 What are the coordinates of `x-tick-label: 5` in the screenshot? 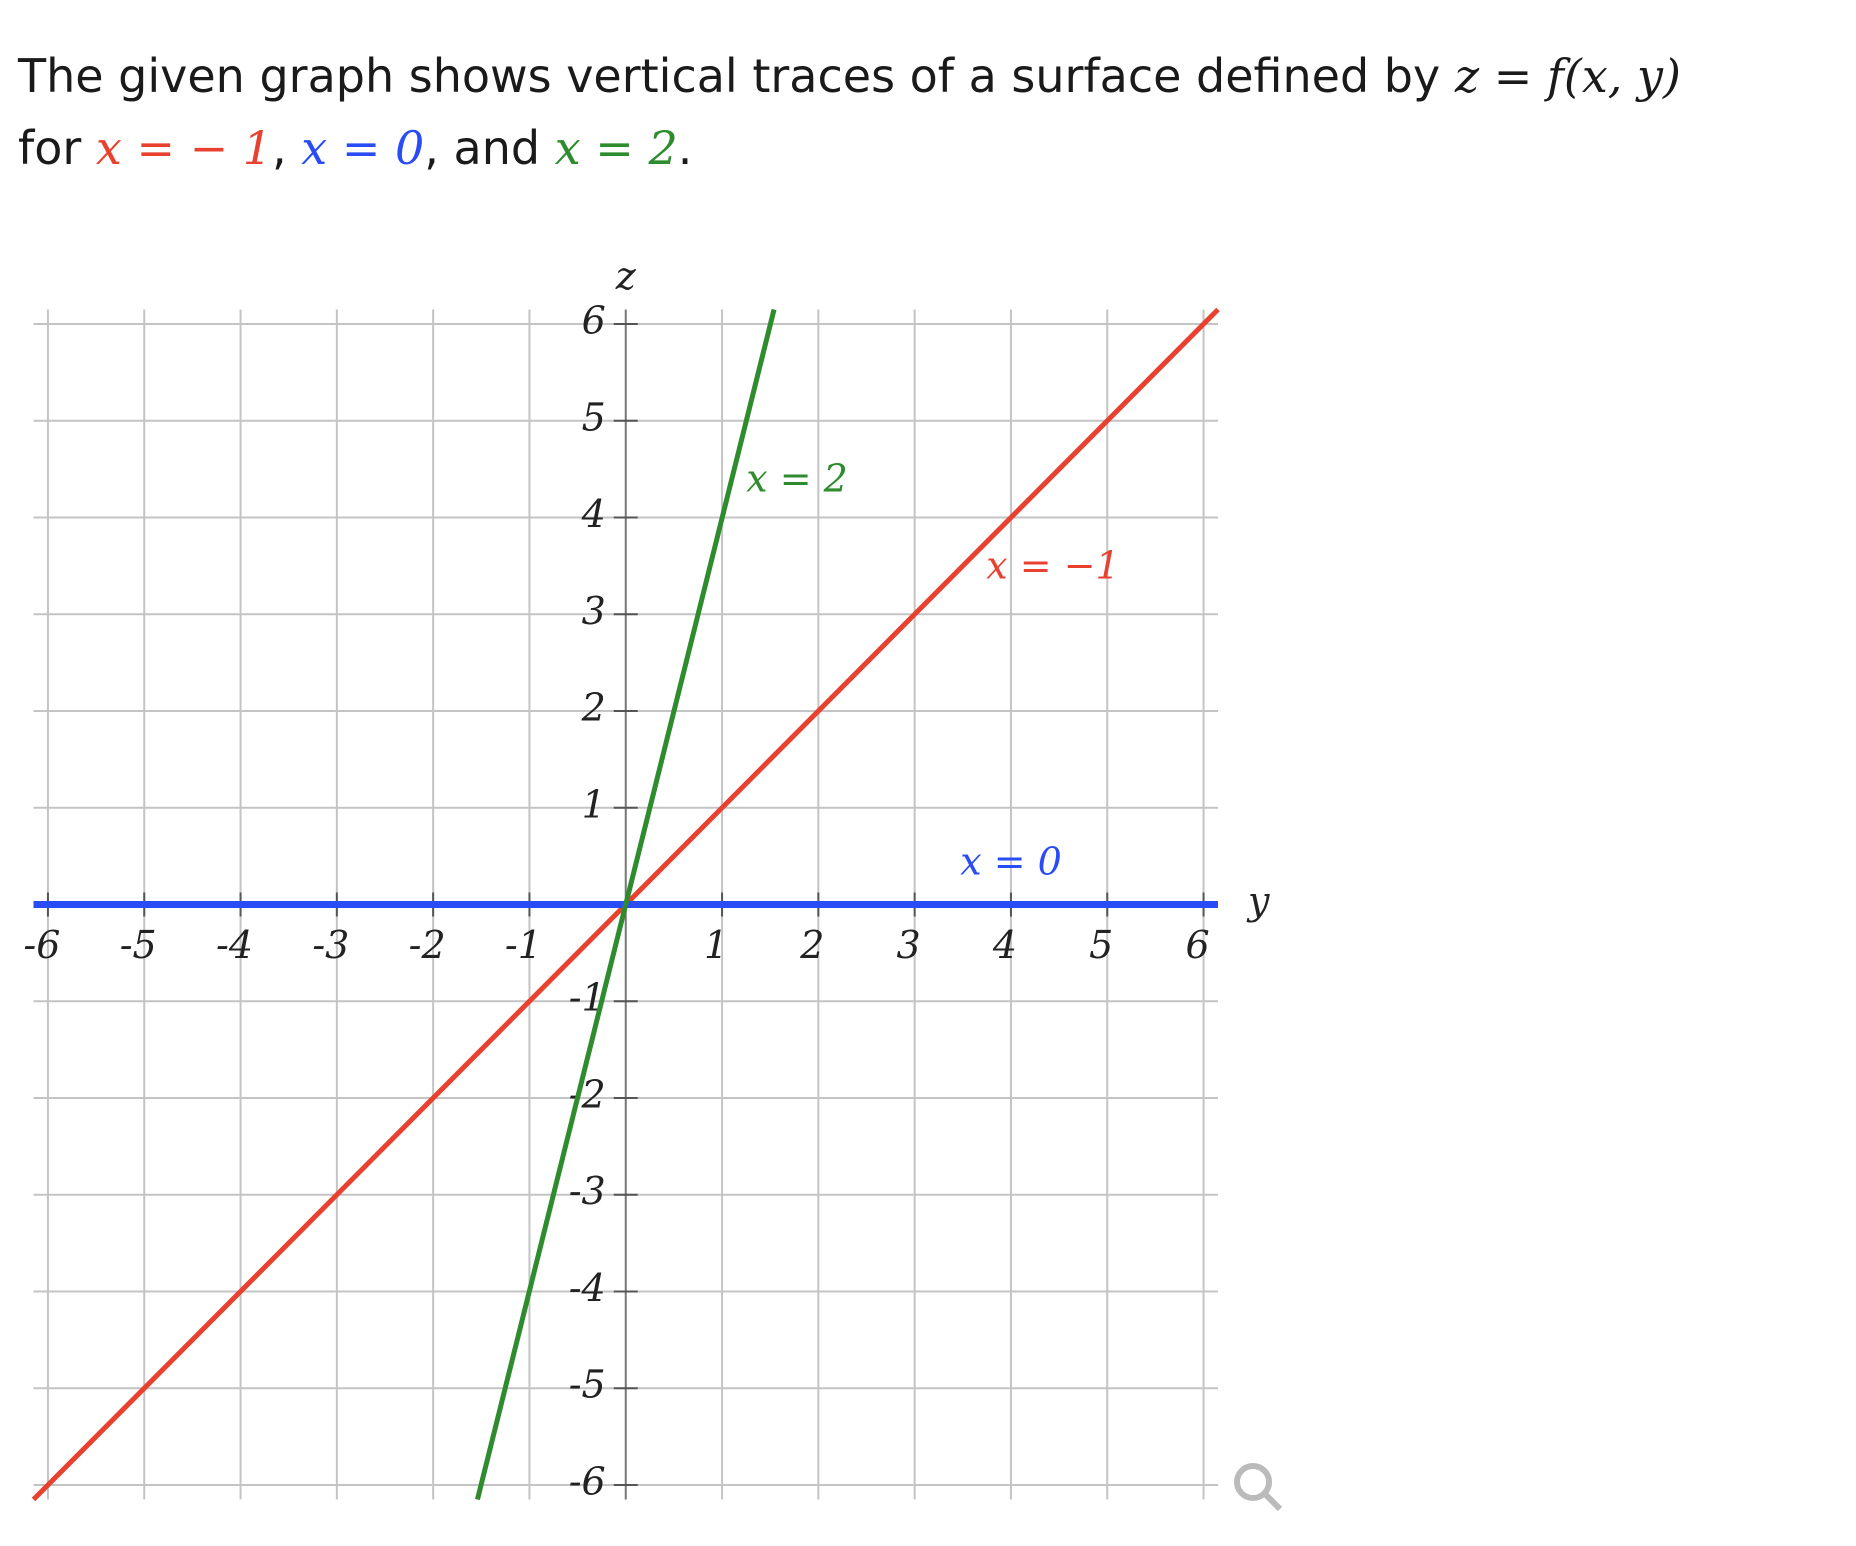 It's located at (1101, 945).